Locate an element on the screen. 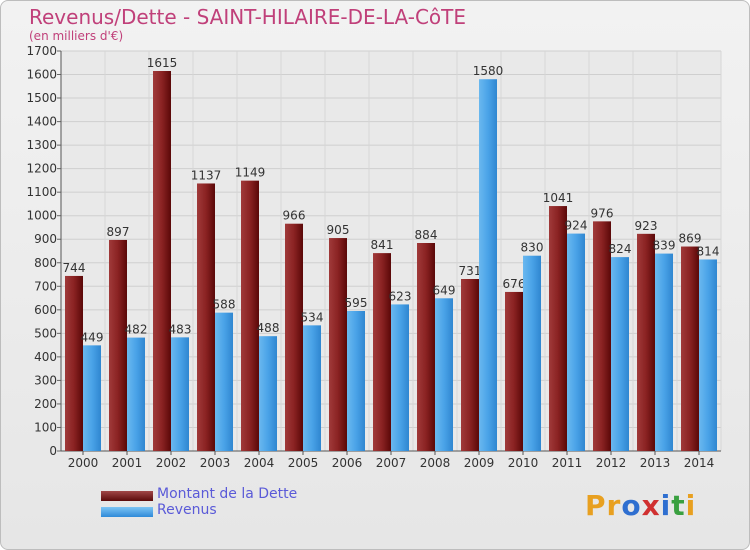 This screenshot has height=550, width=750. data-label-dette: 731 is located at coordinates (470, 271).